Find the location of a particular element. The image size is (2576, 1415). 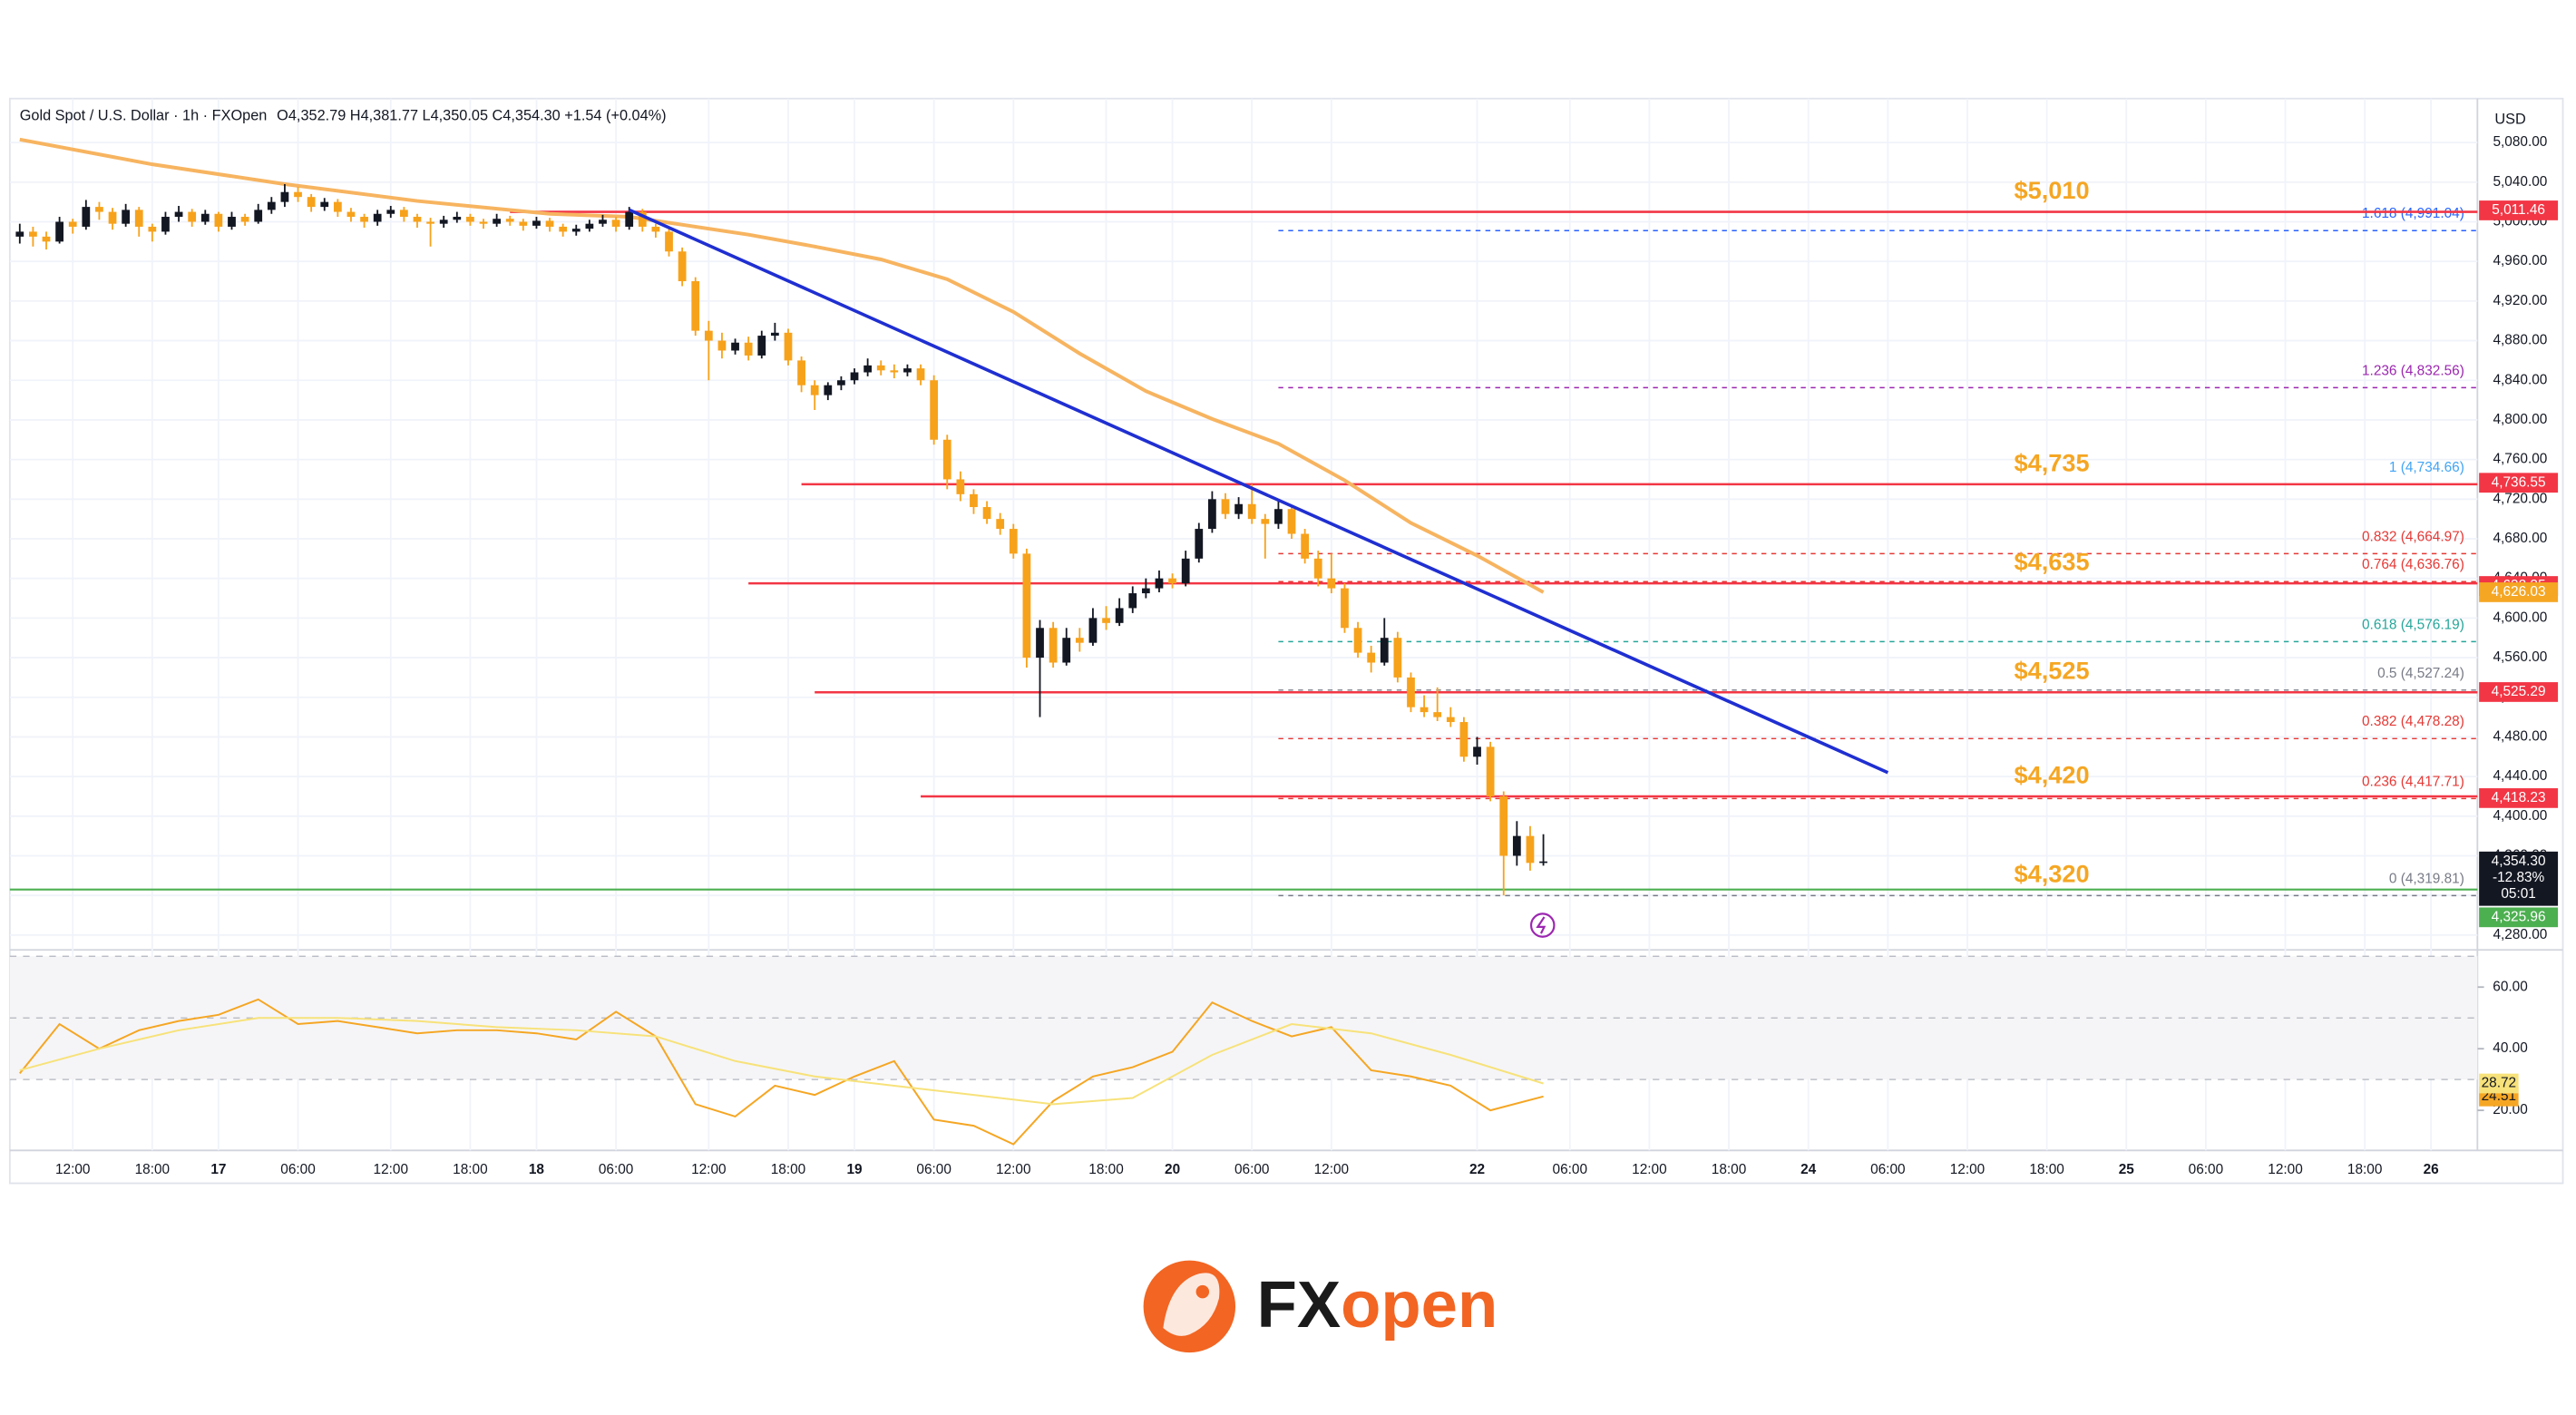

fib-label: 0.236 (4,417.71) is located at coordinates (2413, 781).